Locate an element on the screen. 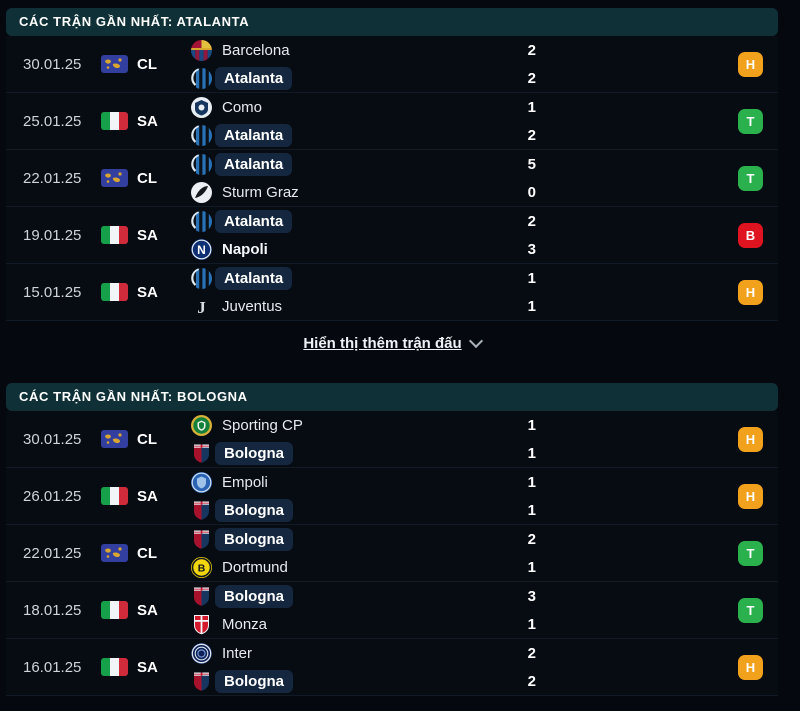 The image size is (800, 711). competition: CL is located at coordinates (146, 553).